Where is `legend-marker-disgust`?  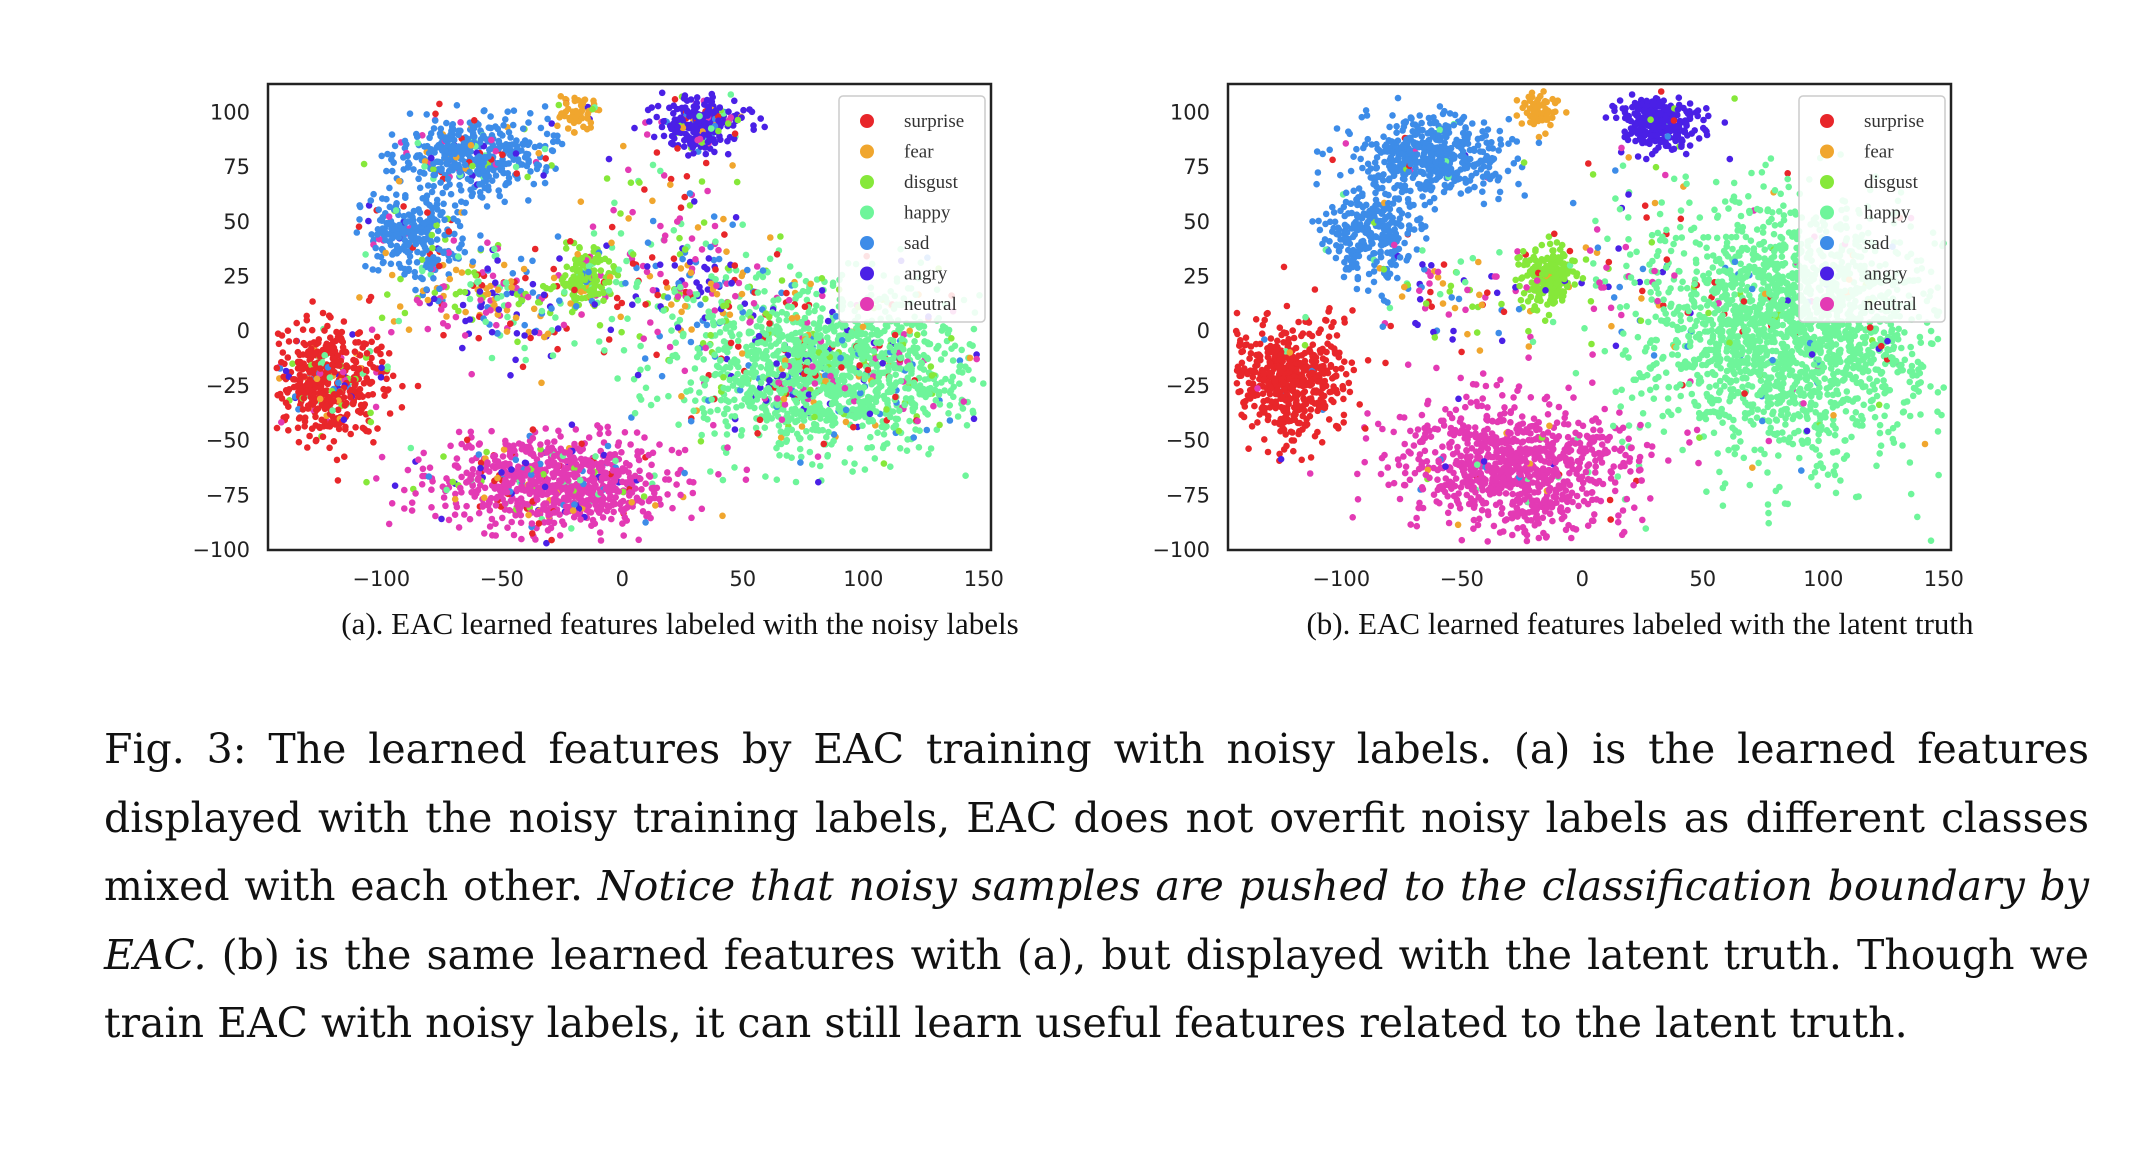
legend-marker-disgust is located at coordinates (867, 182).